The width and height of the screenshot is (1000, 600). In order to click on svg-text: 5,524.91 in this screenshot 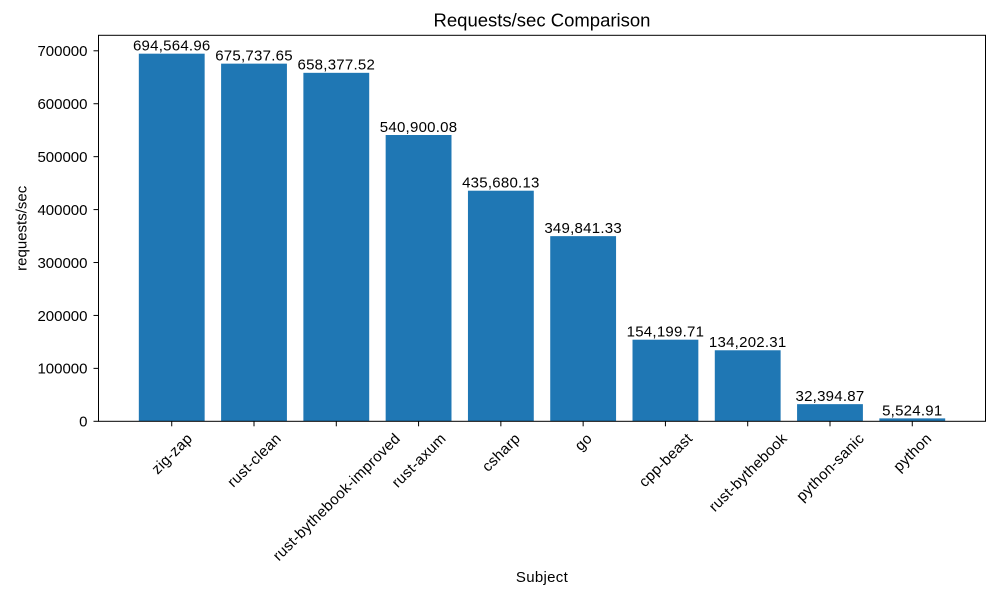, I will do `click(912, 410)`.